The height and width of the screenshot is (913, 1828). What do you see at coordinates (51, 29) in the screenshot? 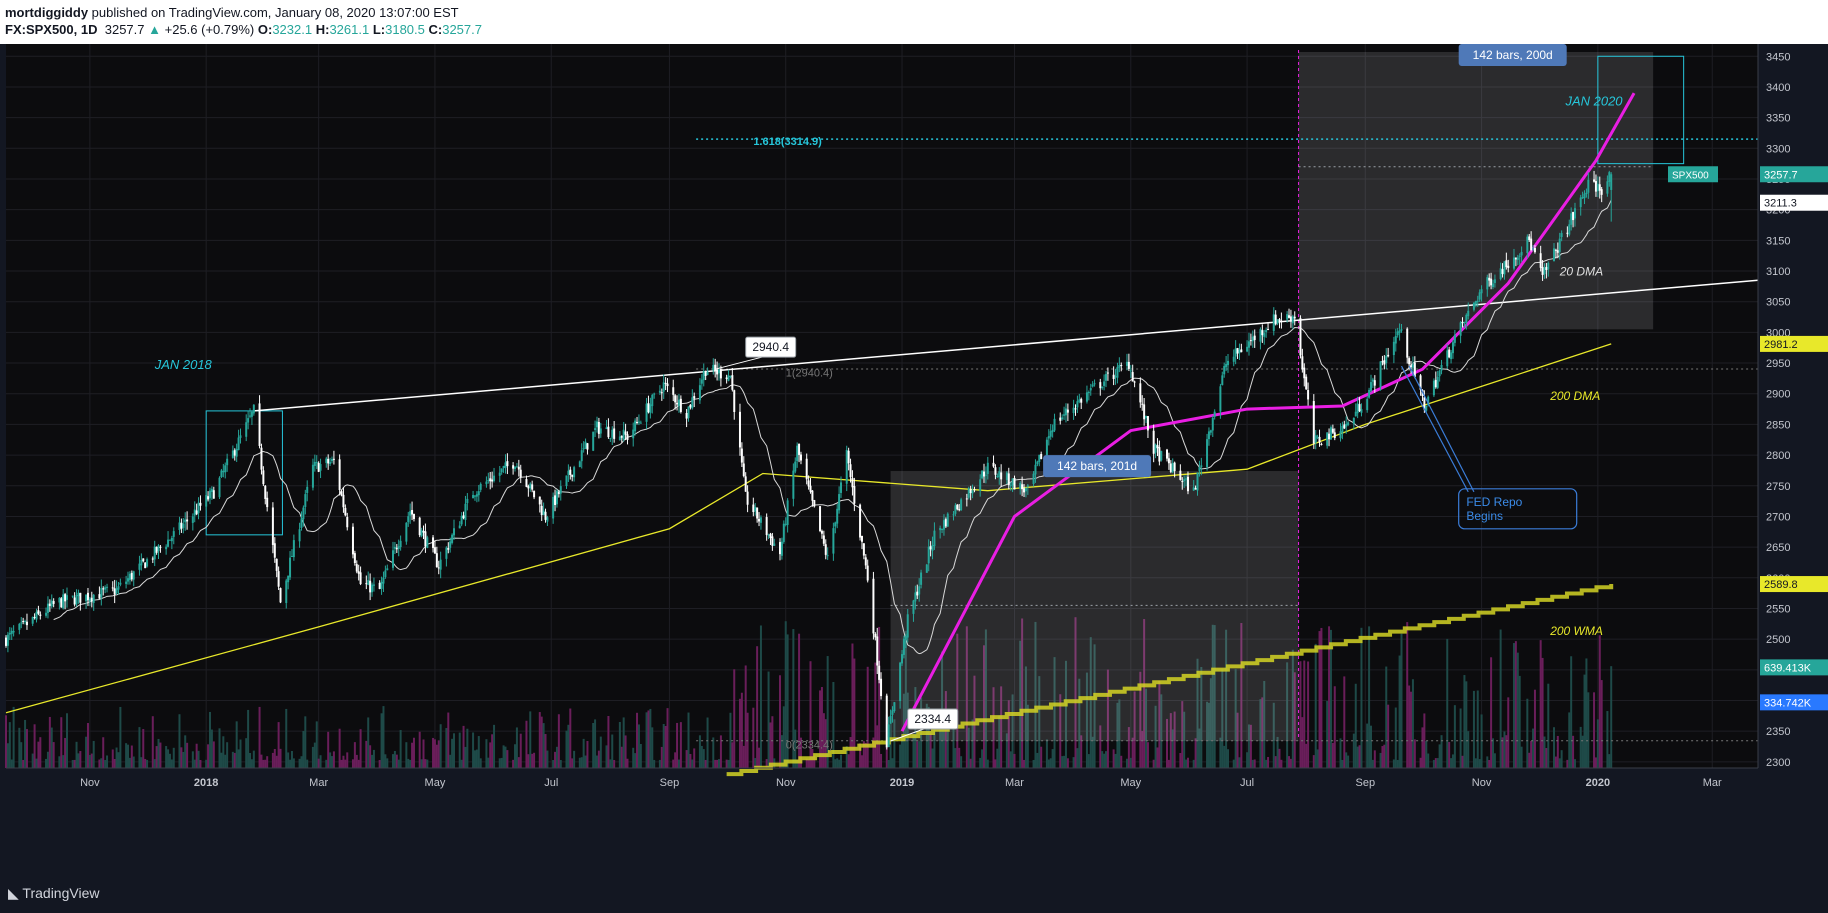
I see `symbol-name: FX:SPX500, 1D` at bounding box center [51, 29].